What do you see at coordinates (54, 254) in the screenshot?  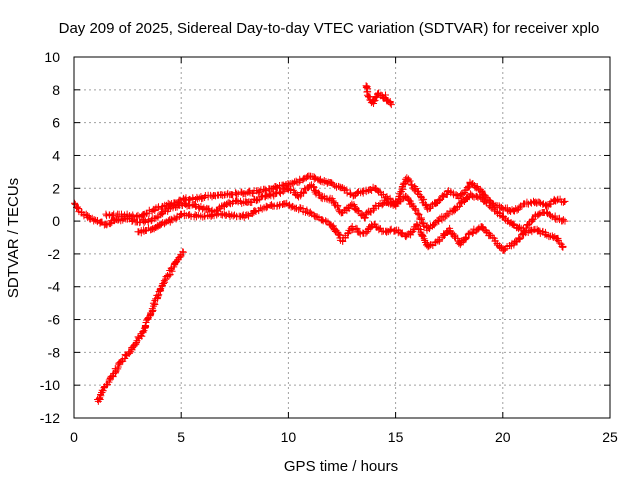 I see `y-tick-label: -2` at bounding box center [54, 254].